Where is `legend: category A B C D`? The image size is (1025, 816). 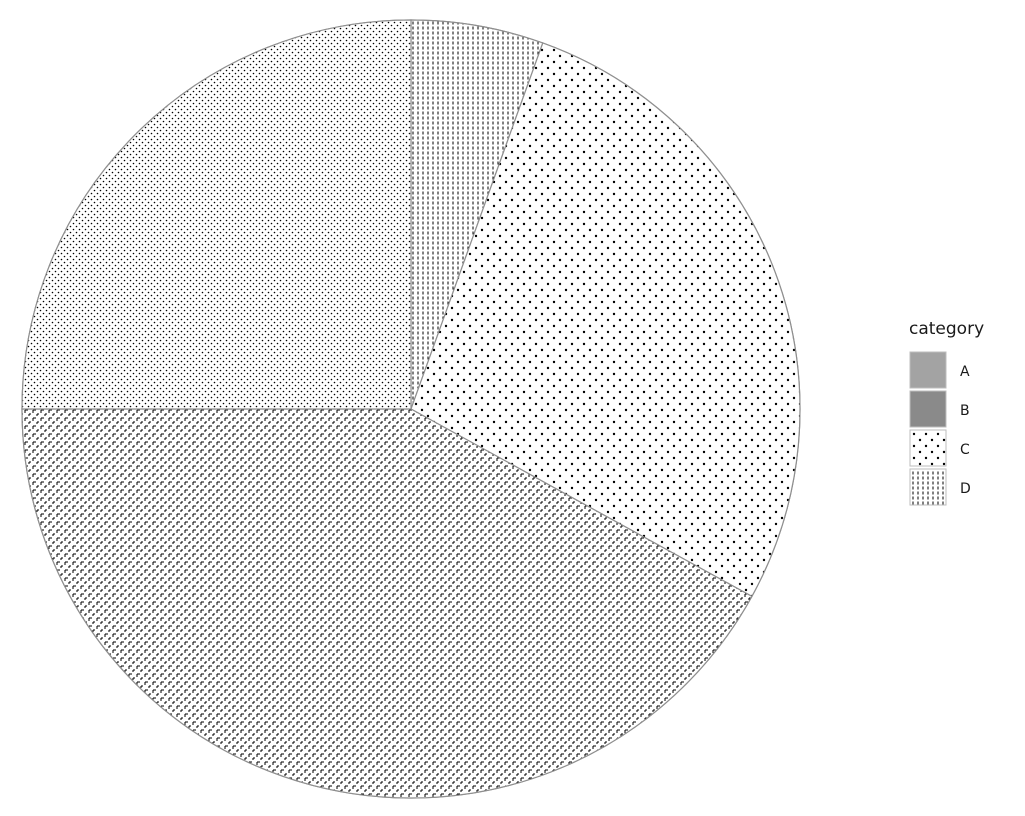 legend: category A B C D is located at coordinates (946, 412).